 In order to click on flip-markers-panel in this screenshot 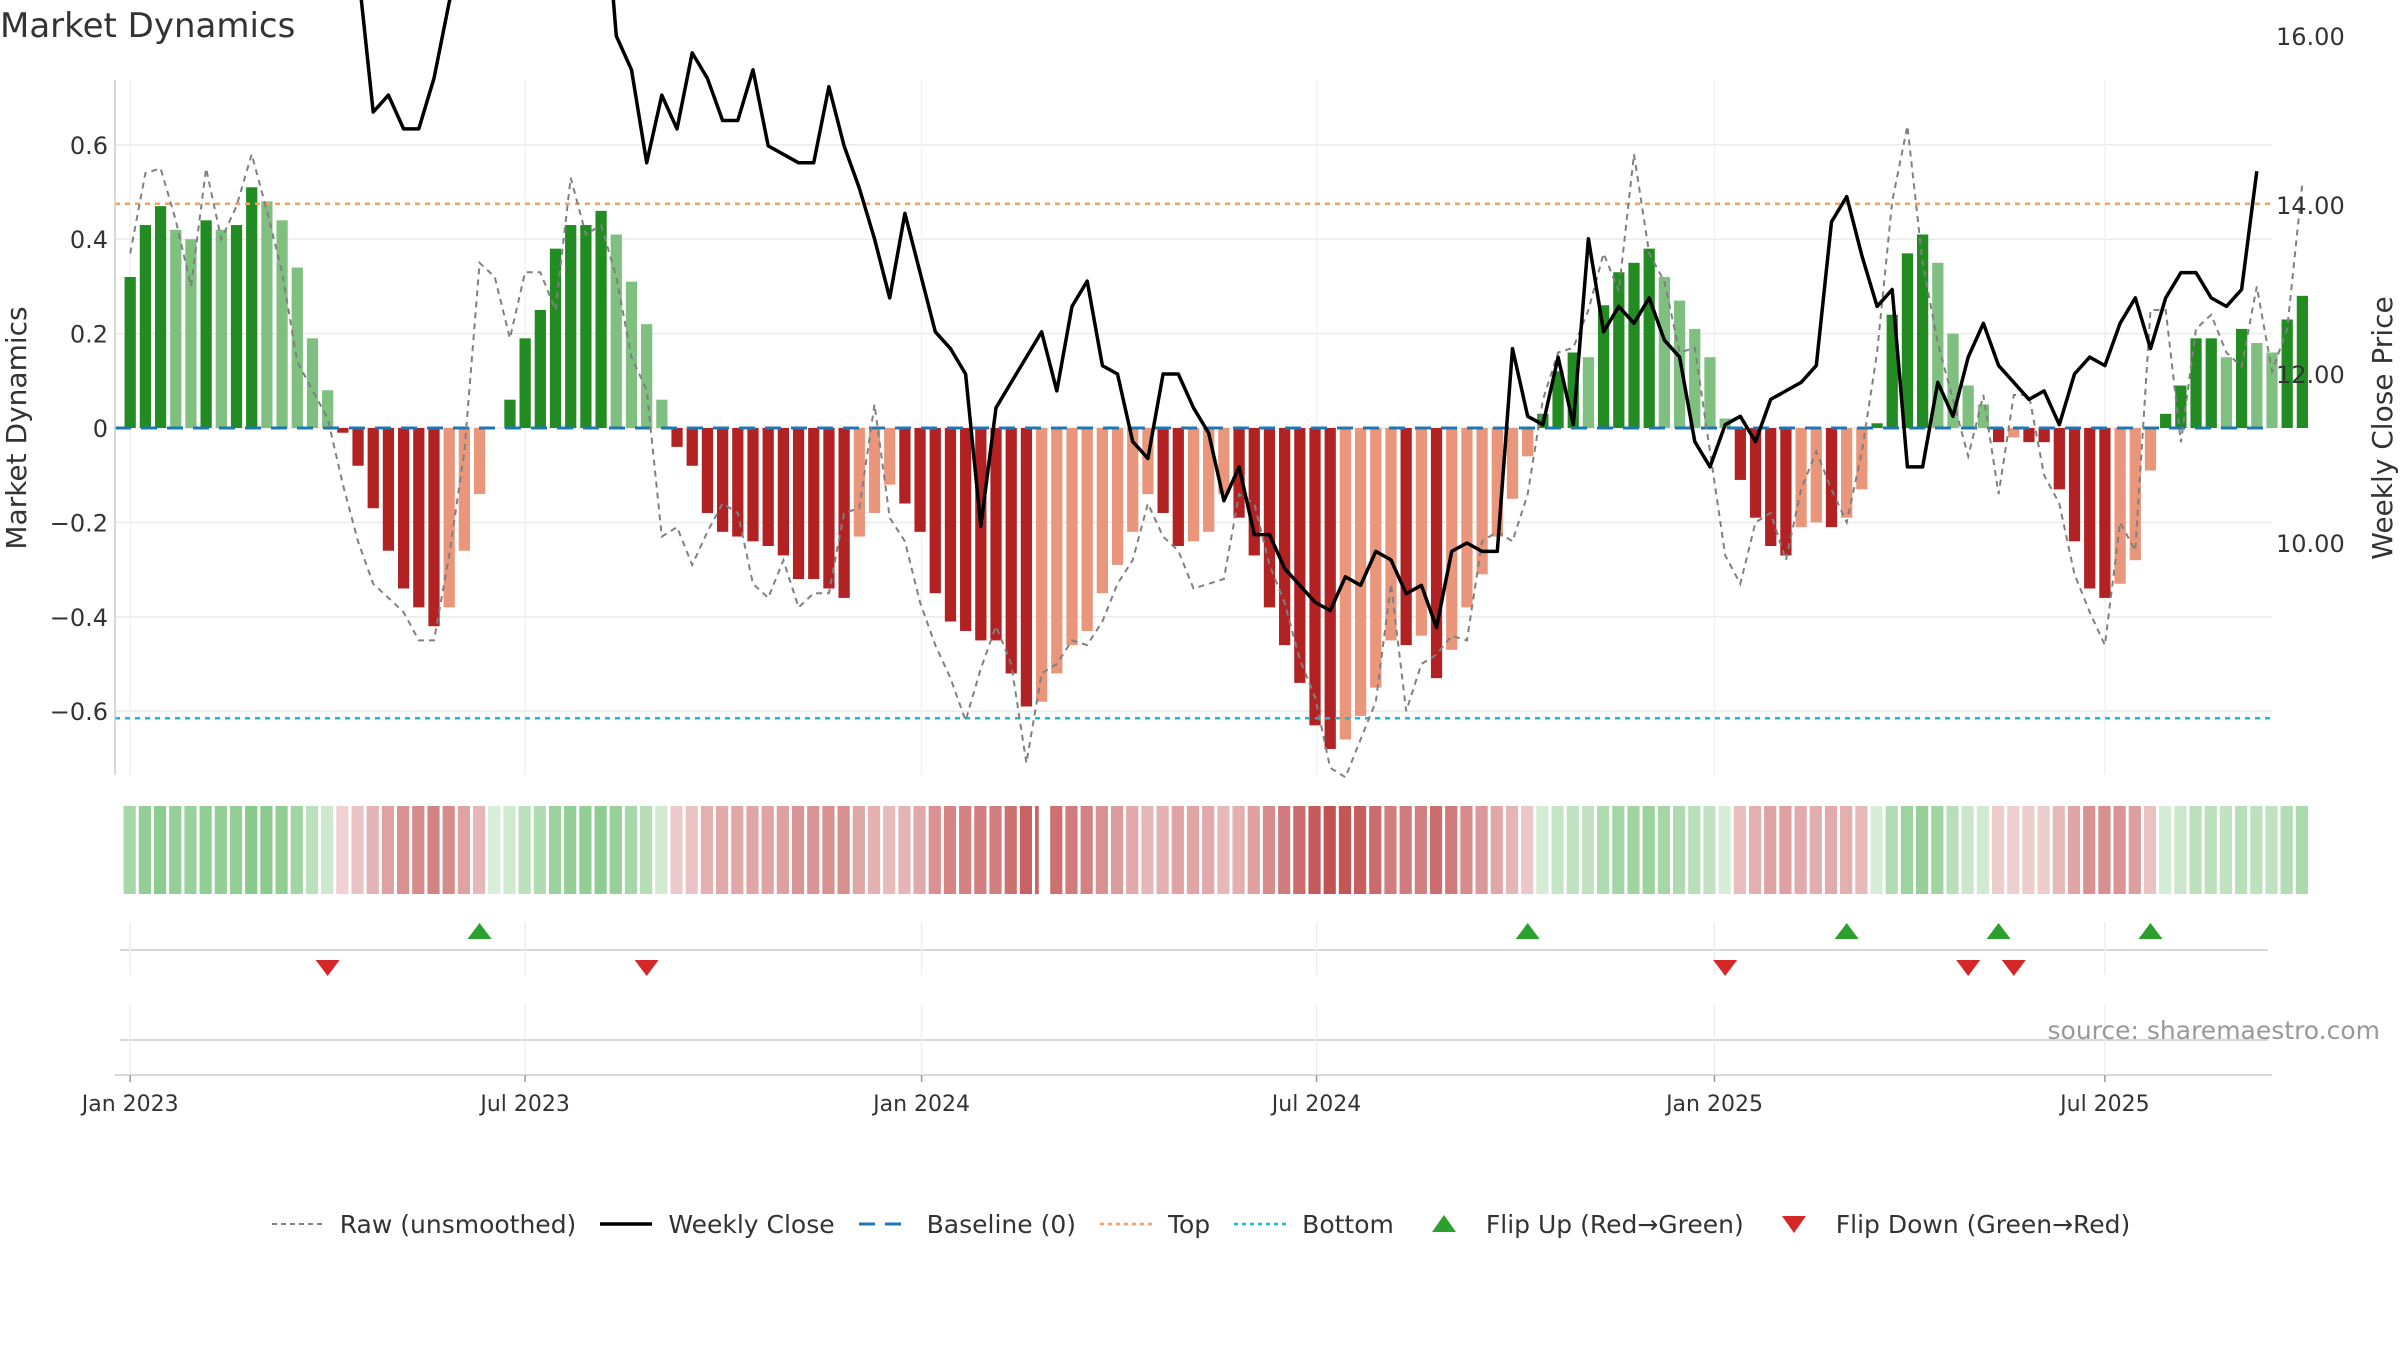, I will do `click(1194, 949)`.